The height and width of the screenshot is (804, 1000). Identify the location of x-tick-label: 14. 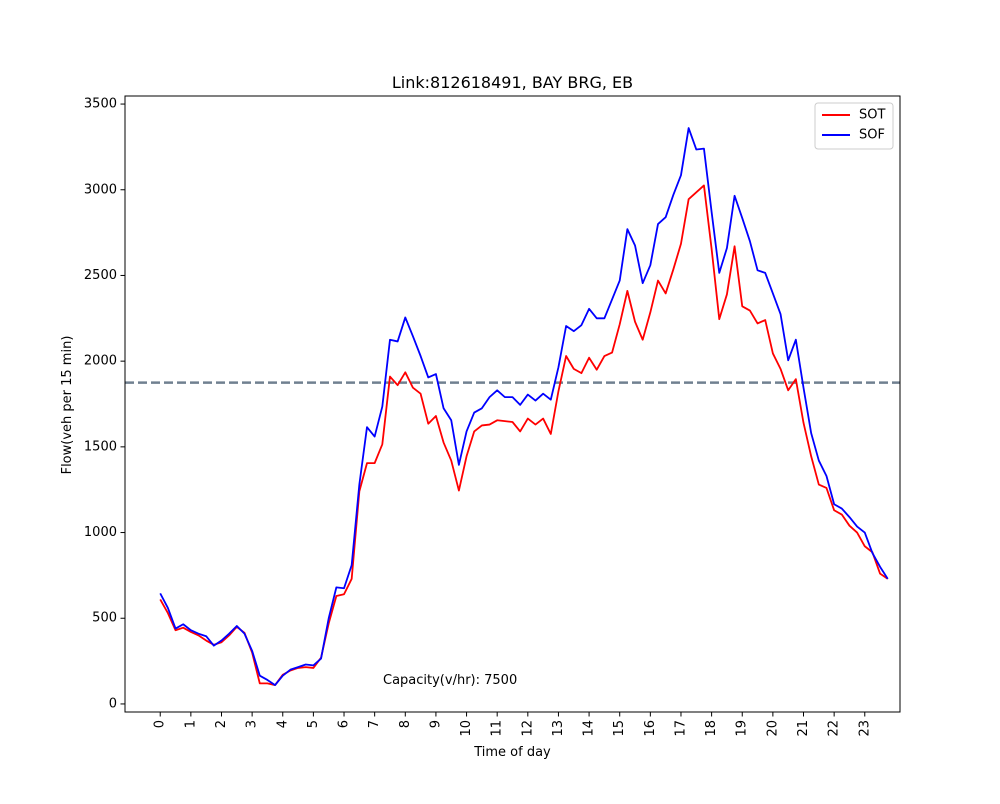
(589, 728).